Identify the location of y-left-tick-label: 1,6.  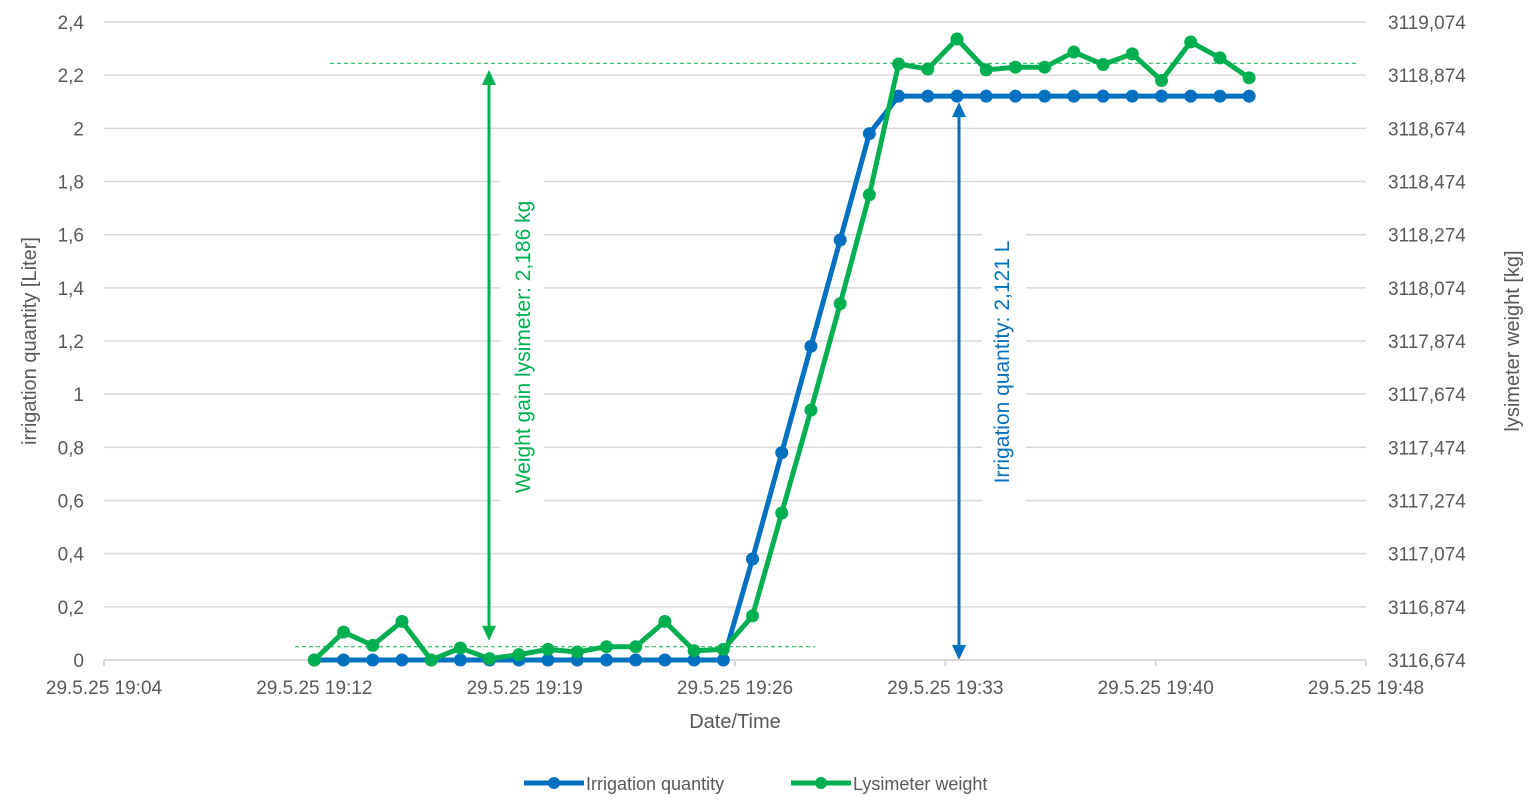
(71, 236).